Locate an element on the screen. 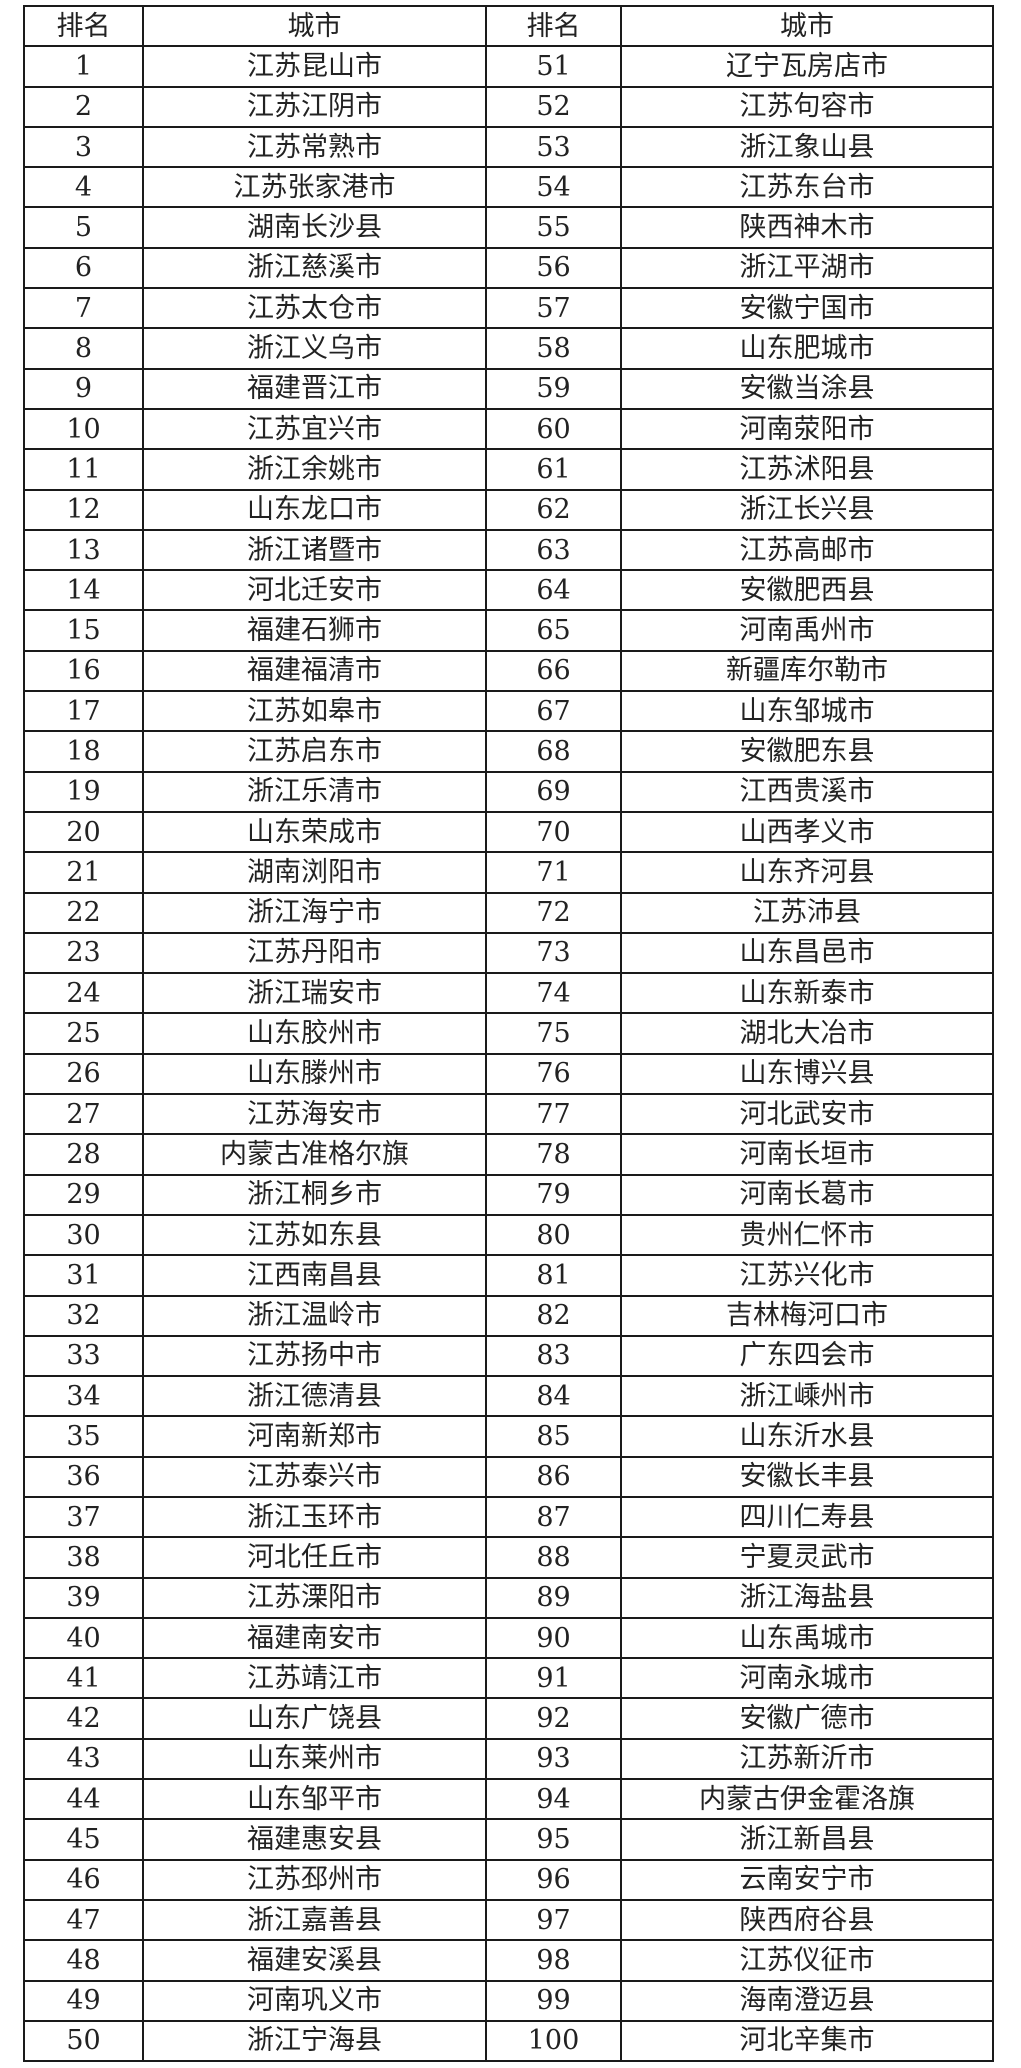  cell-city-right: 山东沂水县 is located at coordinates (807, 1436).